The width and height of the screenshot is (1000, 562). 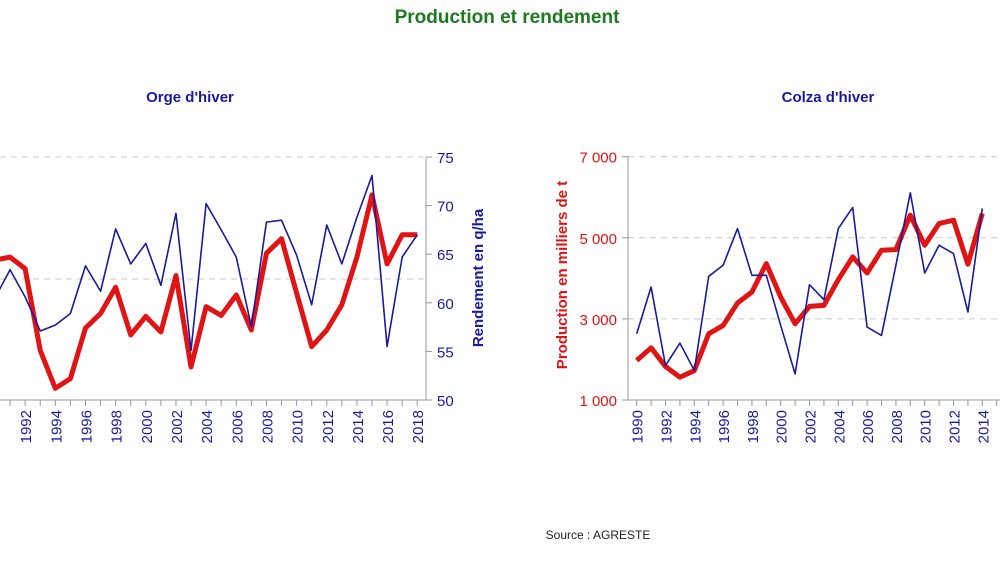 I want to click on y-tick-label: 75, so click(x=445, y=158).